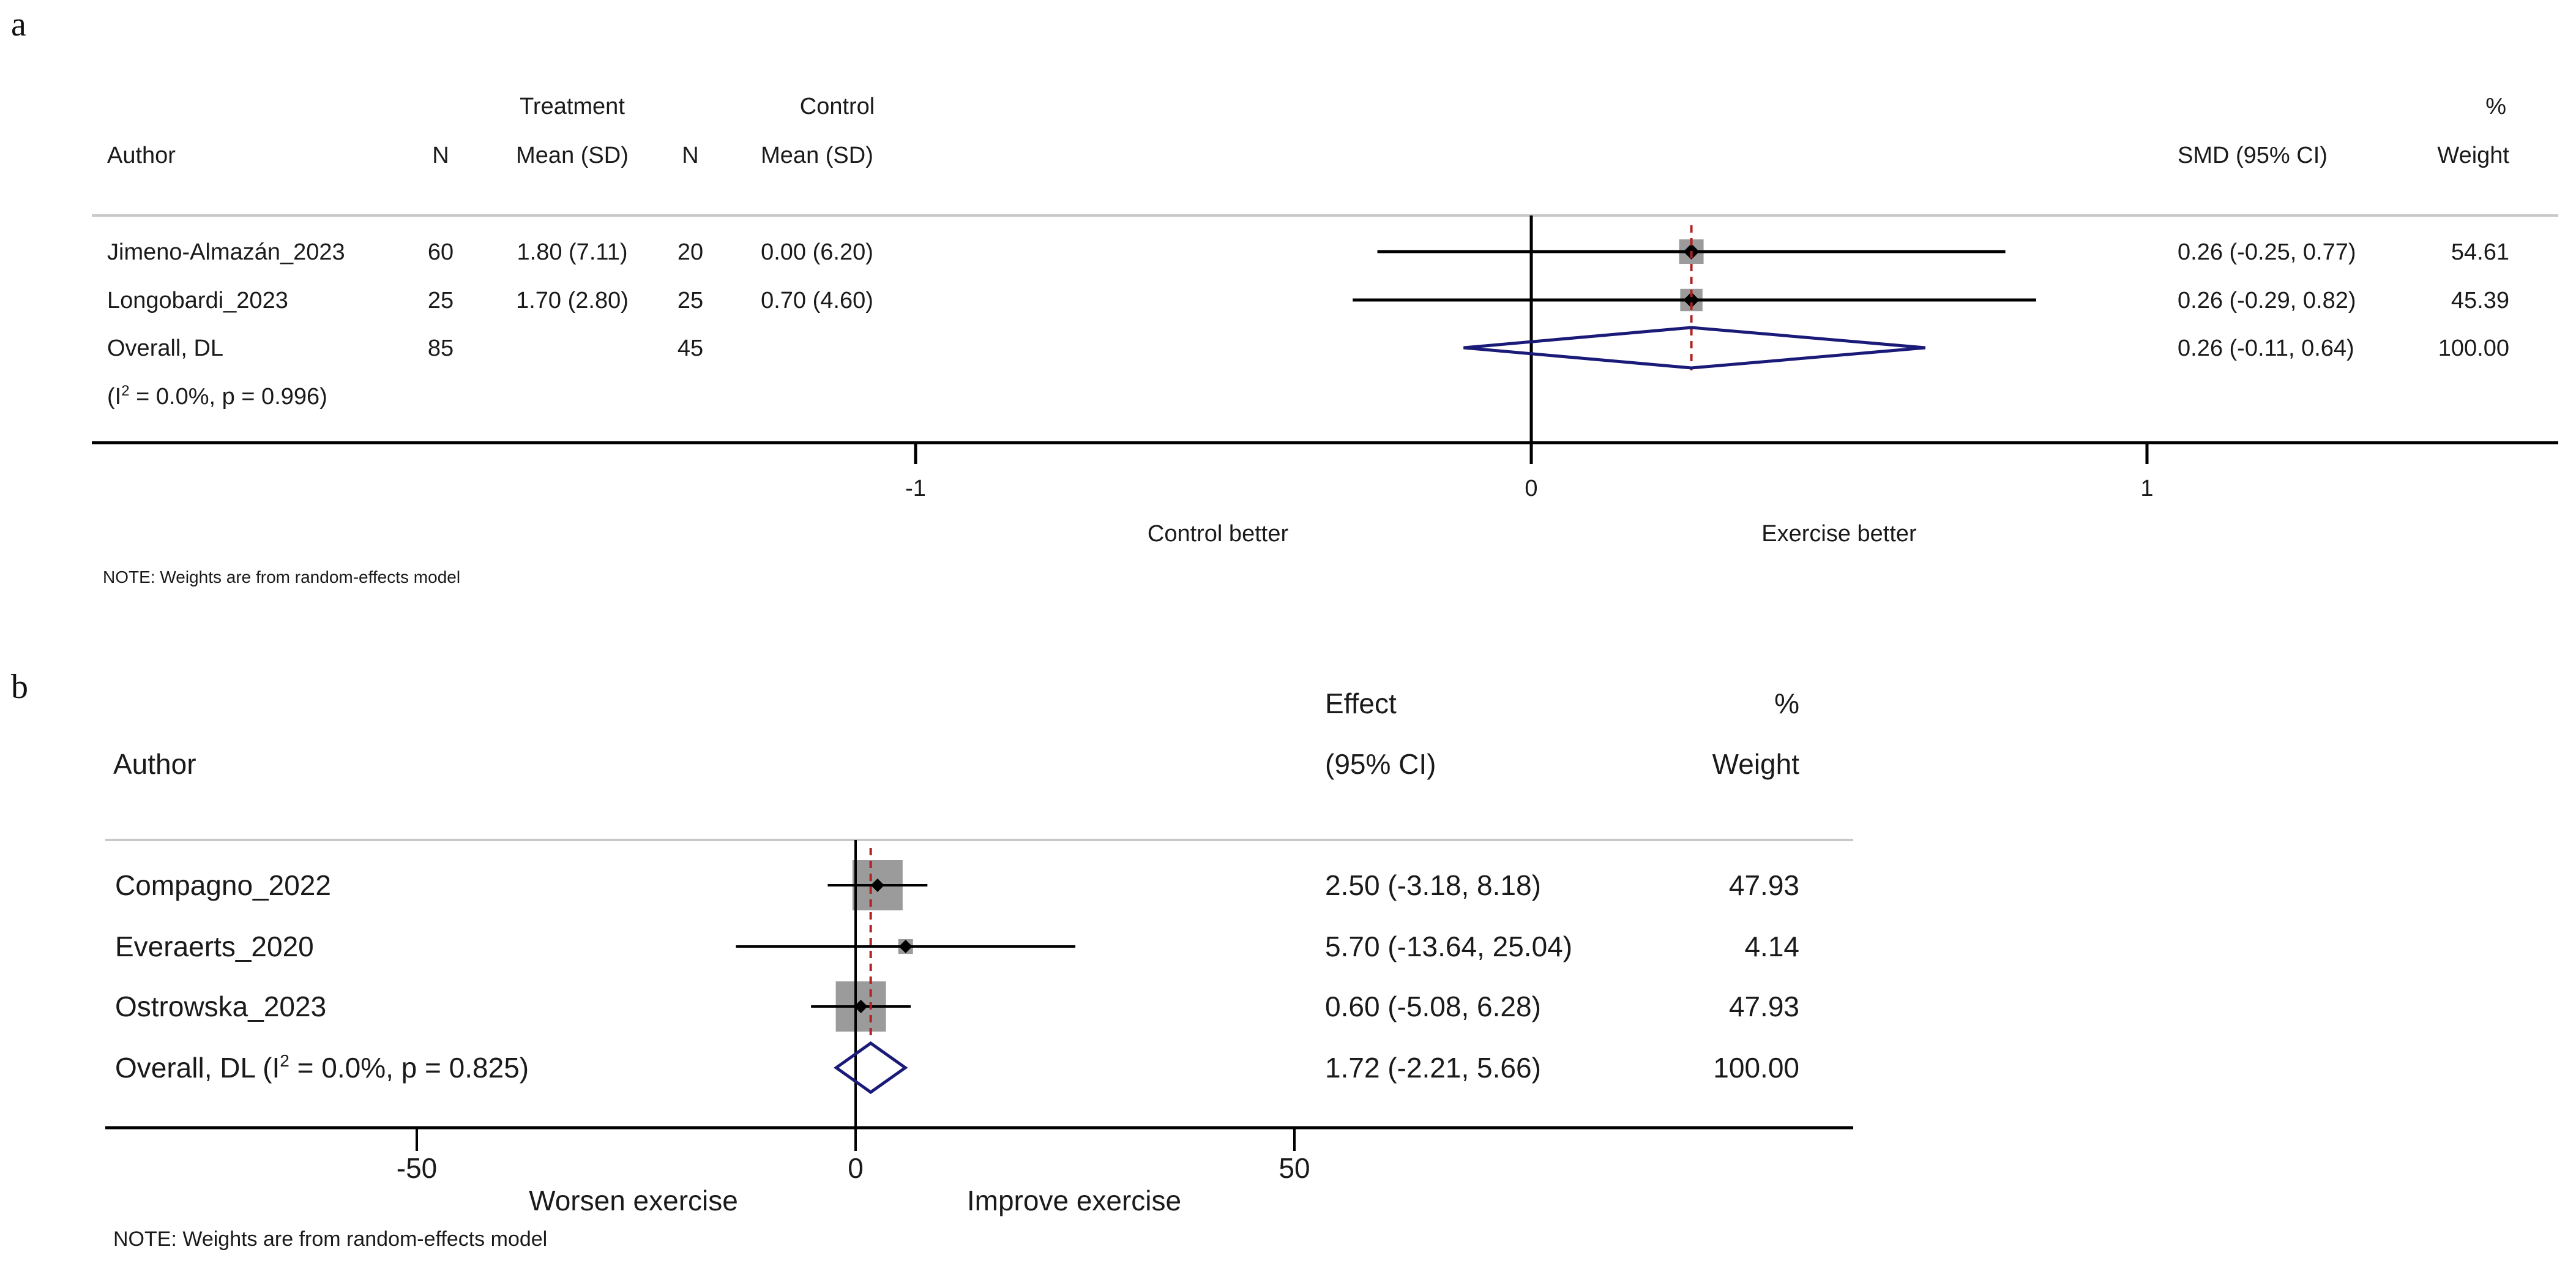  What do you see at coordinates (2480, 300) in the screenshot?
I see `study-weight: 45.39` at bounding box center [2480, 300].